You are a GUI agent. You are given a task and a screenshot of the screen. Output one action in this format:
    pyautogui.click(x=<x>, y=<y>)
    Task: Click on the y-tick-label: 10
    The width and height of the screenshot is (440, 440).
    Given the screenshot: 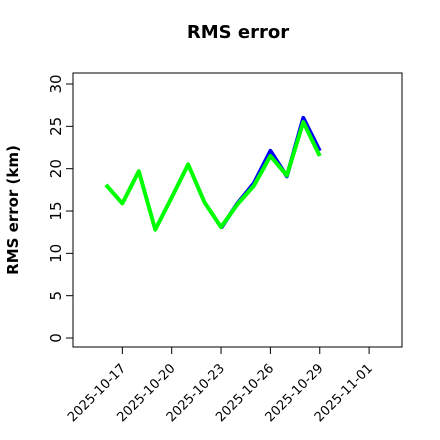 What is the action you would take?
    pyautogui.click(x=56, y=253)
    